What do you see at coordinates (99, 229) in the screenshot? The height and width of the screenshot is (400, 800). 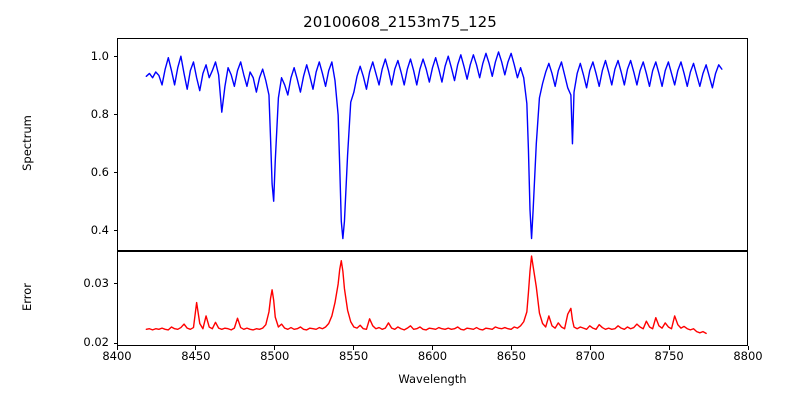 I see `spectrum-y-tick-label: 0.4` at bounding box center [99, 229].